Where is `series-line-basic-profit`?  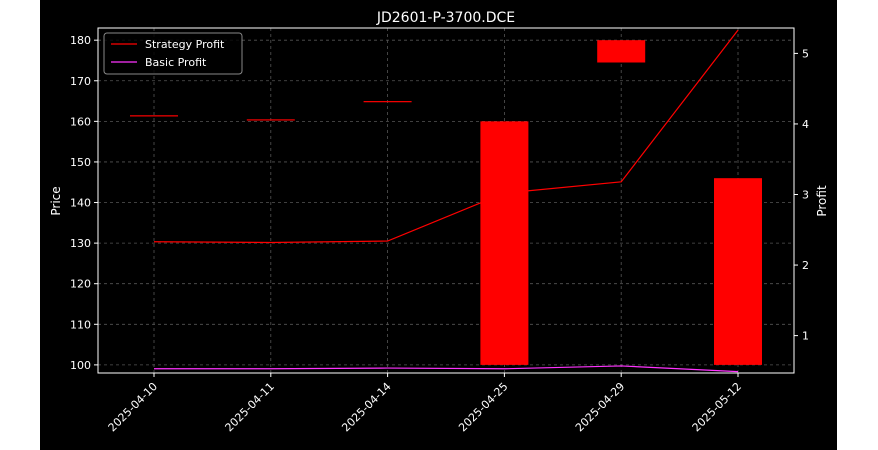
series-line-basic-profit is located at coordinates (446, 369).